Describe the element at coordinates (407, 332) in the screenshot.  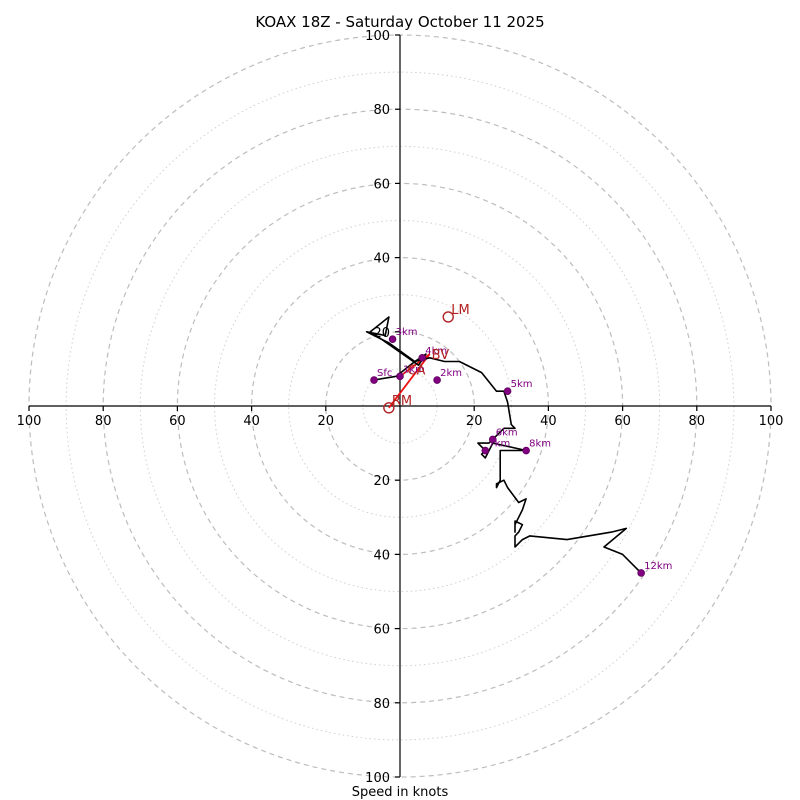
I see `height-label-3km: 3km` at that location.